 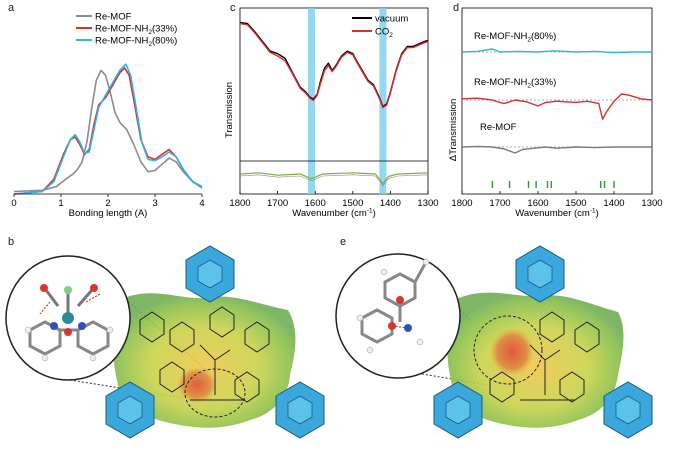 What do you see at coordinates (458, 410) in the screenshot?
I see `cluster-bottom-left-e` at bounding box center [458, 410].